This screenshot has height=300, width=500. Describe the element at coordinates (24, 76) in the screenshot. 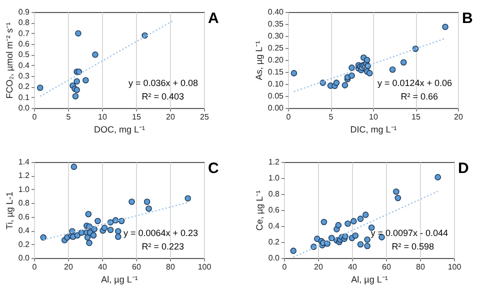

I see `y-tick-label: 0.3` at that location.